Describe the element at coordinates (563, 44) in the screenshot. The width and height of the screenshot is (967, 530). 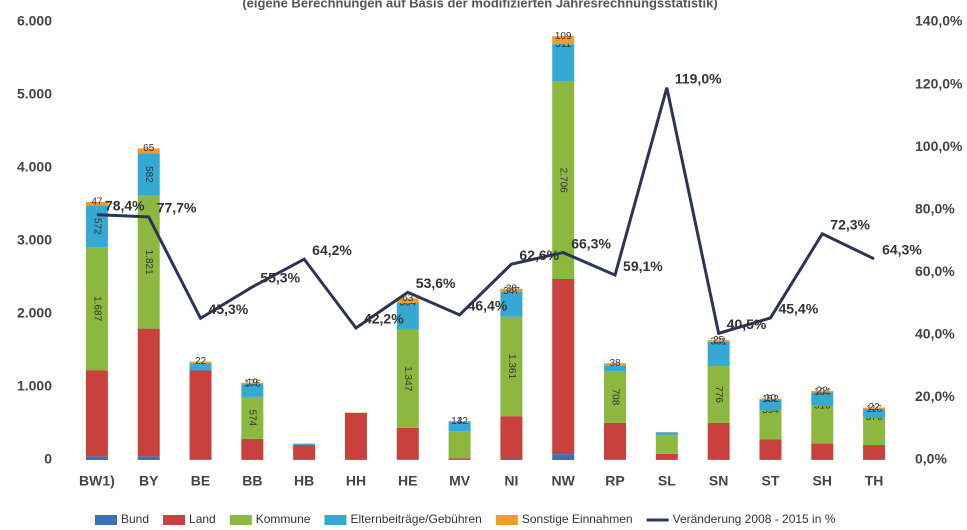
I see `segment-label: 511` at that location.